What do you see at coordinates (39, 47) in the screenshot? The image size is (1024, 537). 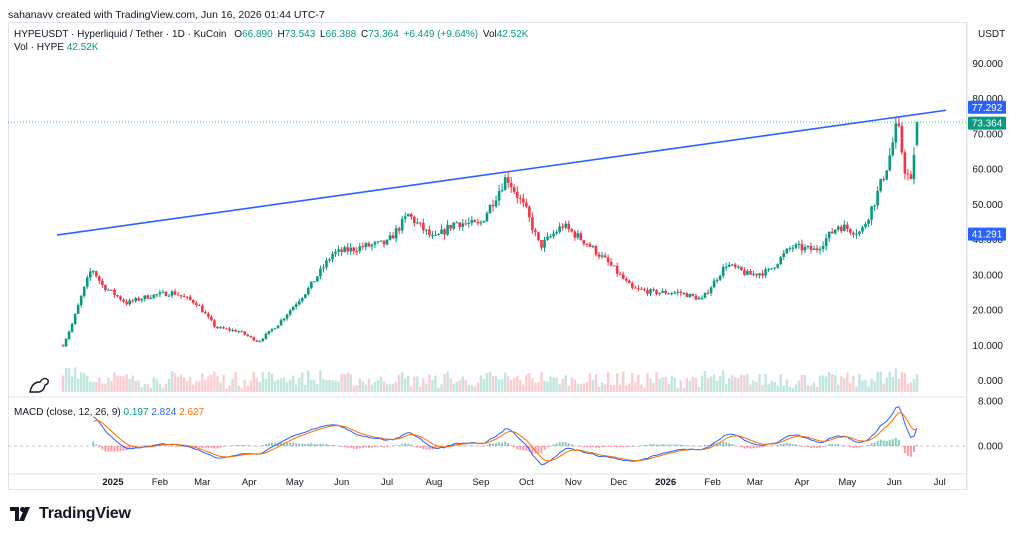 I see `volume-line-label: Vol · HYPE` at bounding box center [39, 47].